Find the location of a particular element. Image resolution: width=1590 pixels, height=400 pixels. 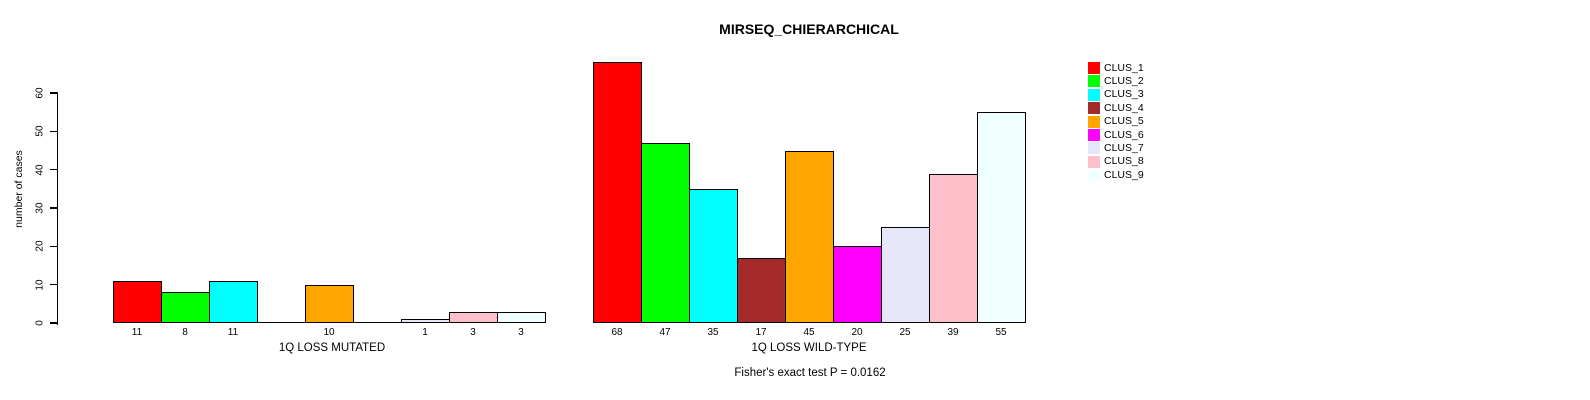

legend-label-CLUS_8: CLUS_8 is located at coordinates (1124, 161).